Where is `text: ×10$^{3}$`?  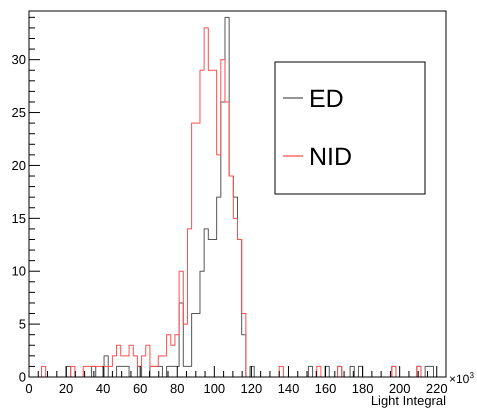
text: ×10$^{3}$ is located at coordinates (461, 378).